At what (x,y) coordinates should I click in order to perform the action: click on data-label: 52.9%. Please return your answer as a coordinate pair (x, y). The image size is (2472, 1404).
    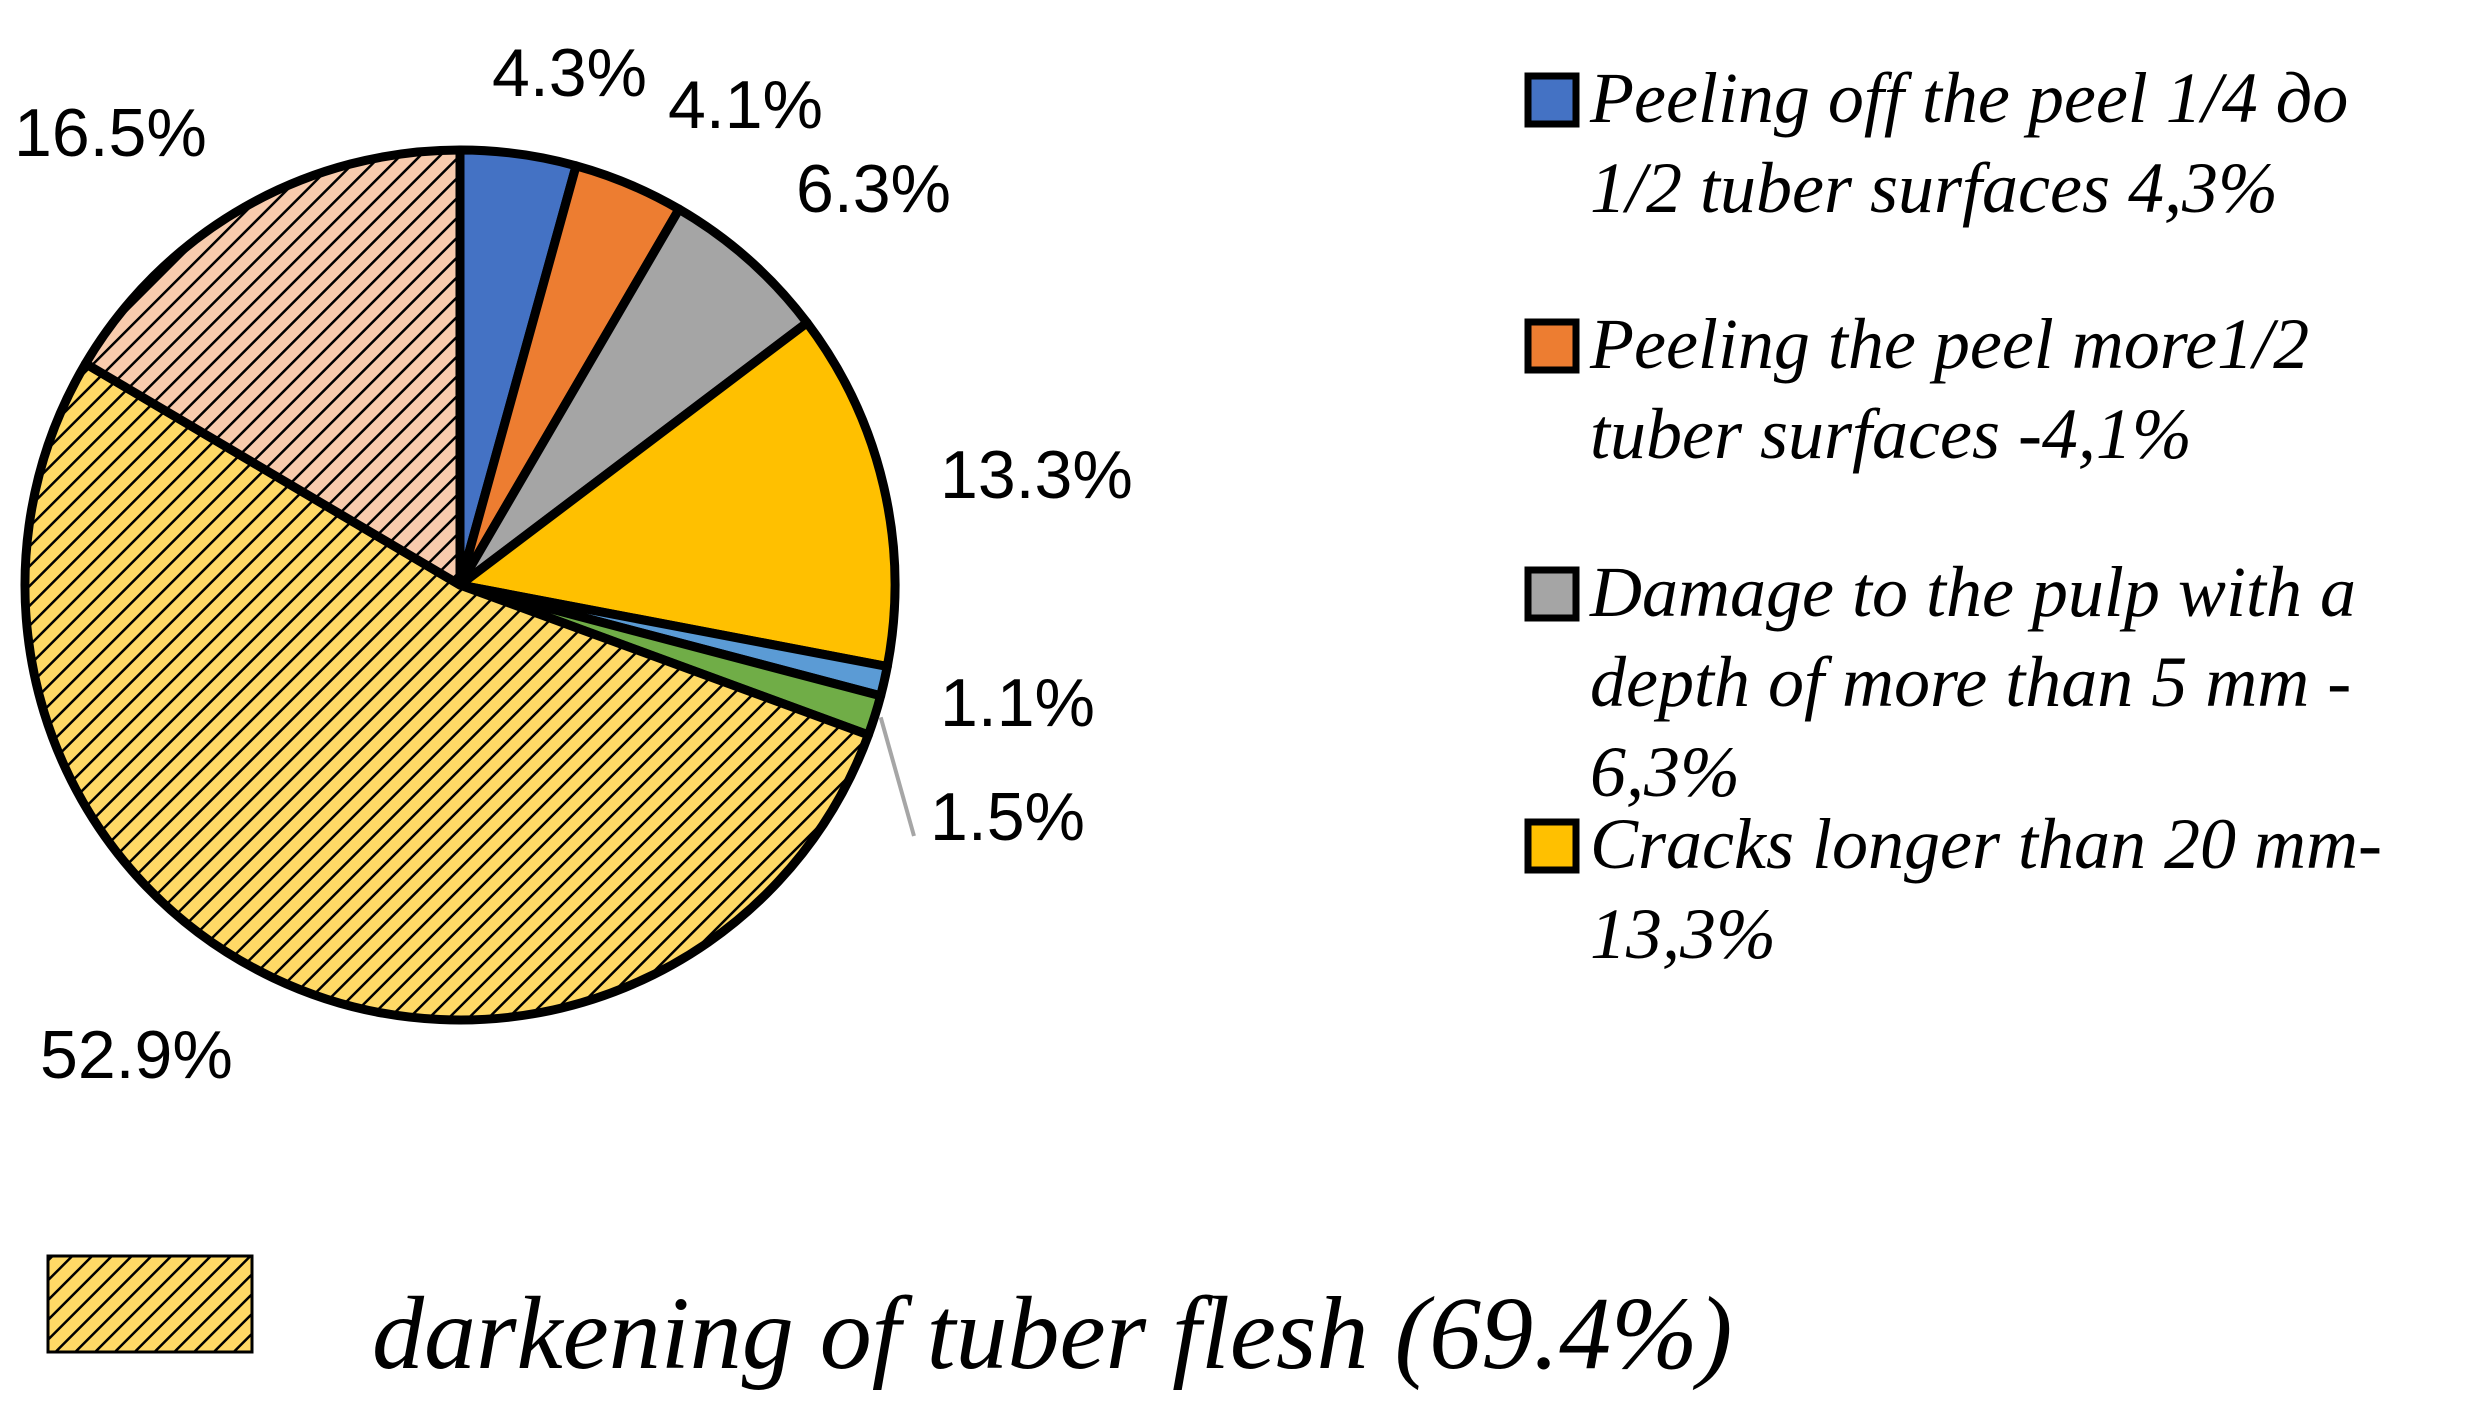
    Looking at the image, I should click on (136, 1055).